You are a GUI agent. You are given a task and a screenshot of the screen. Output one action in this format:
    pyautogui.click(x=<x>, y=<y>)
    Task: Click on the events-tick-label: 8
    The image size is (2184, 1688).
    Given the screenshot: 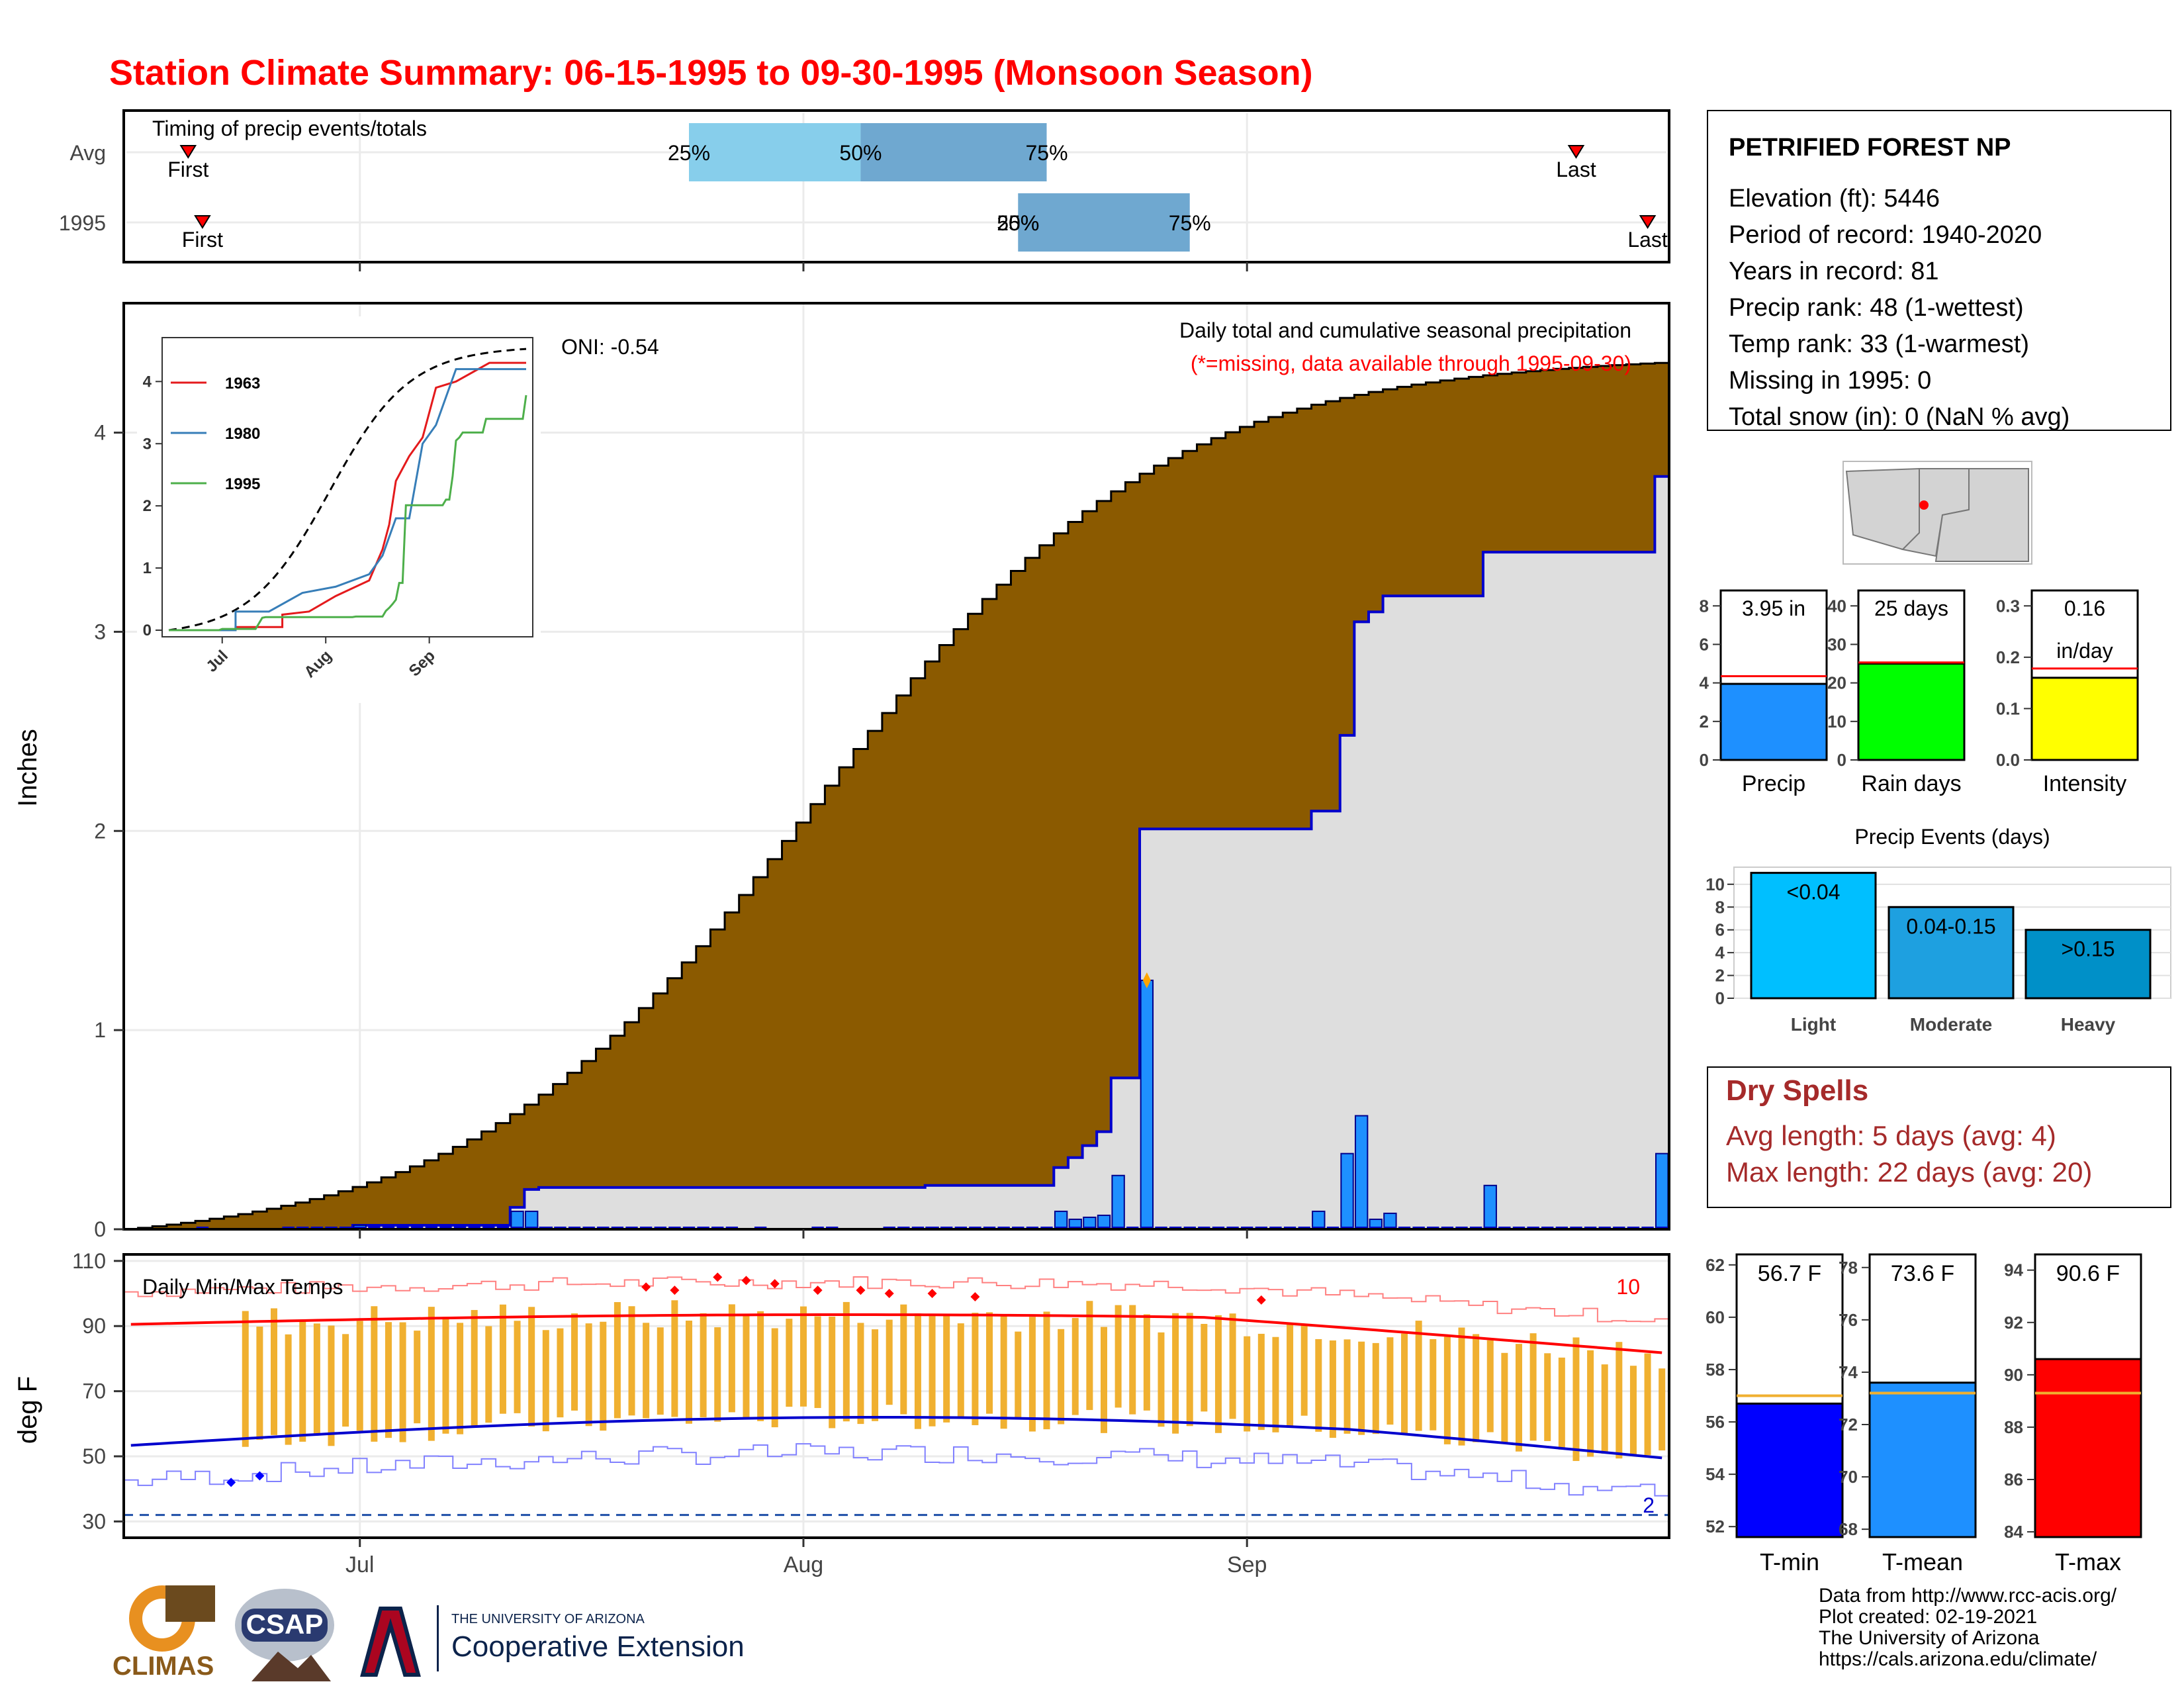 What is the action you would take?
    pyautogui.click(x=1720, y=907)
    